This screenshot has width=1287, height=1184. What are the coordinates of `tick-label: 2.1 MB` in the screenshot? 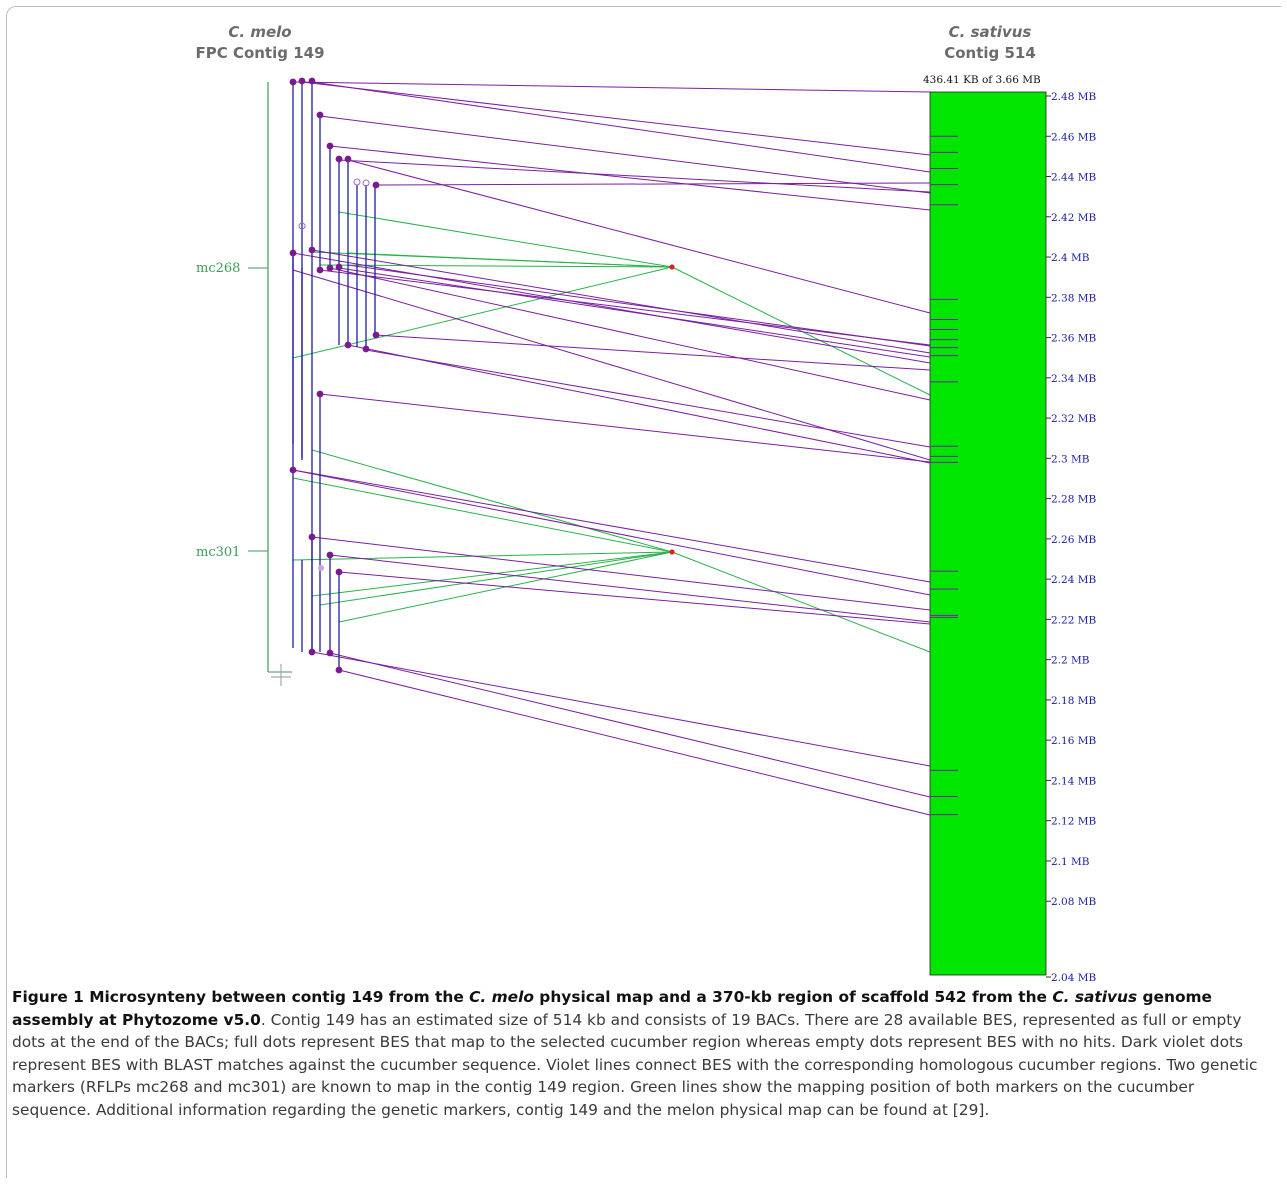 It's located at (1070, 862).